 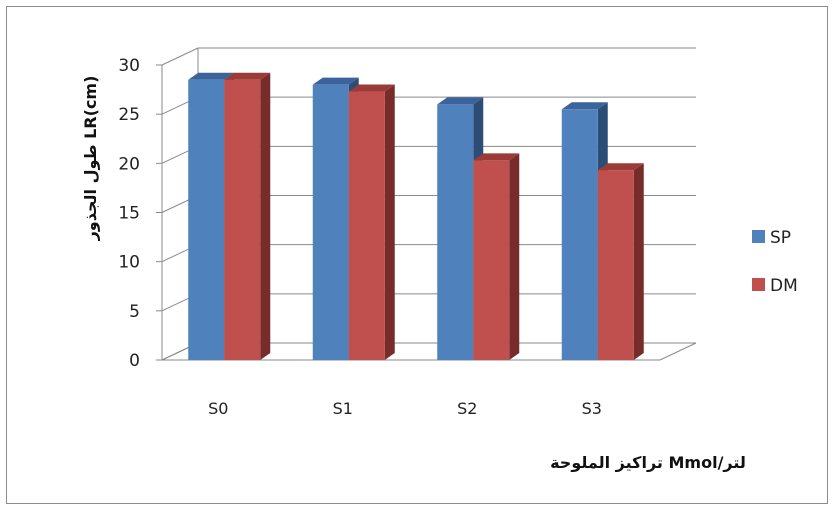 What do you see at coordinates (218, 408) in the screenshot?
I see `x-tick-label-s0: S0` at bounding box center [218, 408].